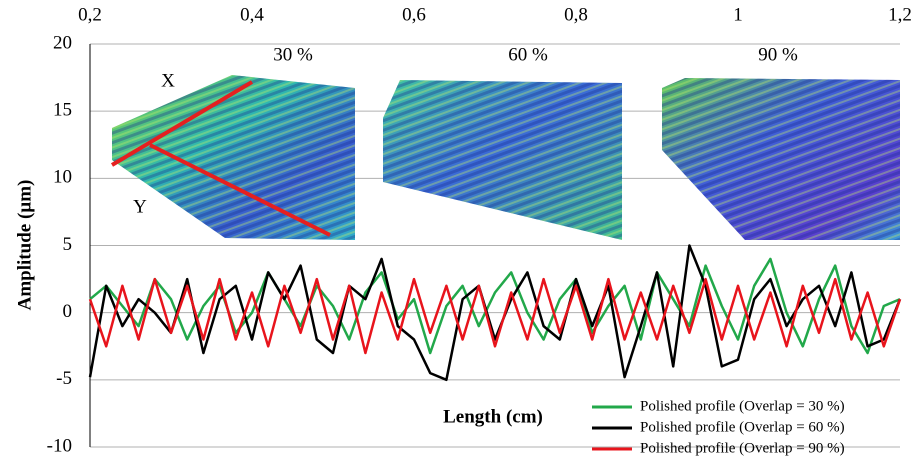 The image size is (917, 459). I want to click on y-tick-label: 15, so click(62, 110).